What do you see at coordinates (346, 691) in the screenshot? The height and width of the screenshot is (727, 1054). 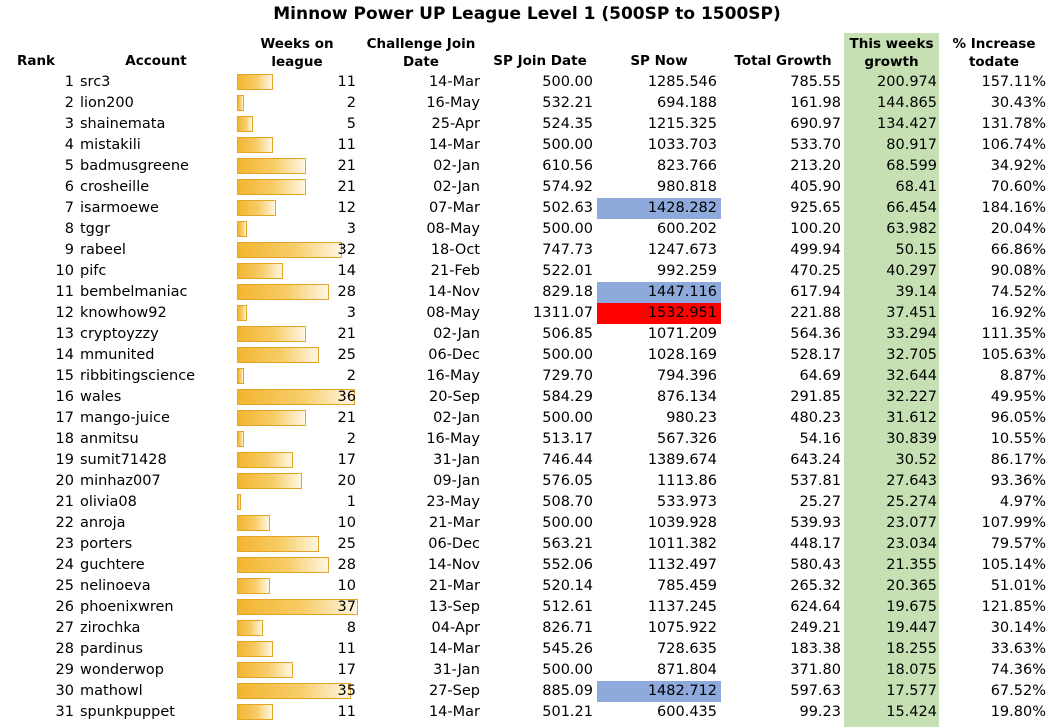 I see `weeks-cell: 35` at bounding box center [346, 691].